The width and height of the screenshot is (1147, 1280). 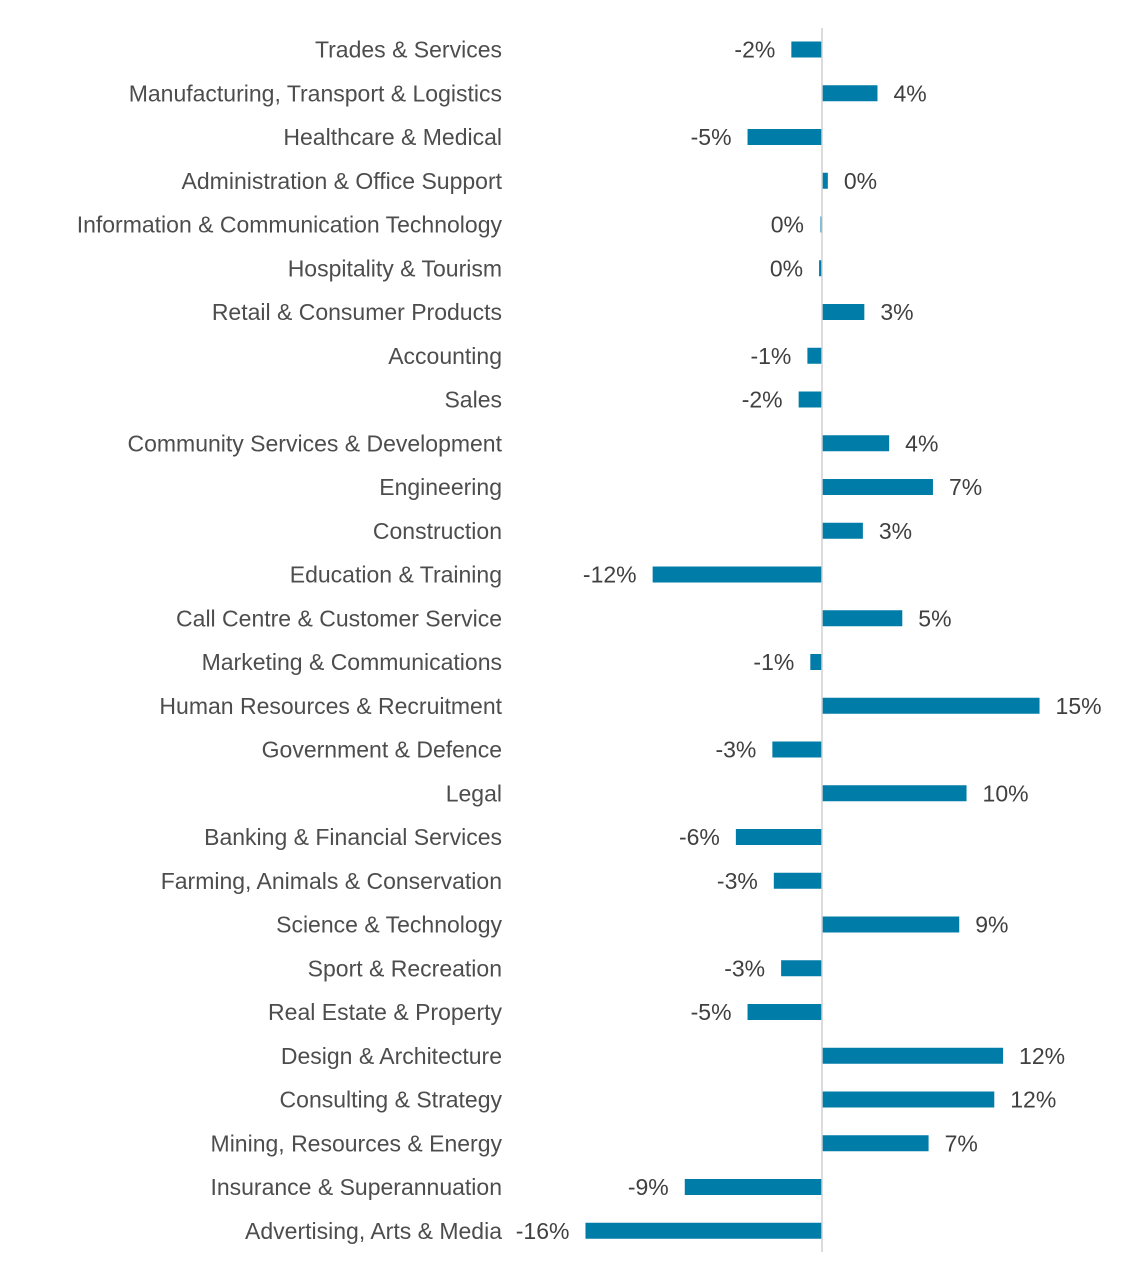 What do you see at coordinates (648, 1187) in the screenshot?
I see `value-label: -9%` at bounding box center [648, 1187].